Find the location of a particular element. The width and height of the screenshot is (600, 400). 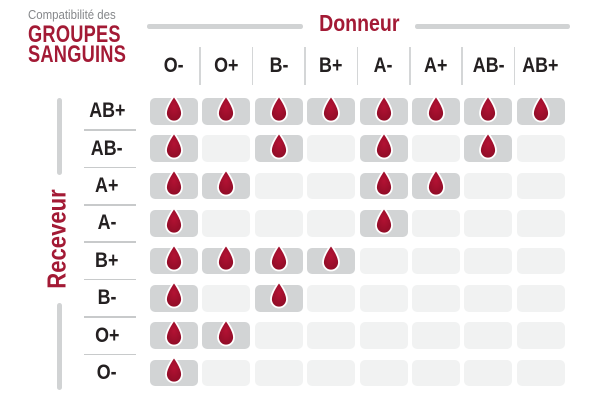

cell-AB--AB- is located at coordinates (488, 146).